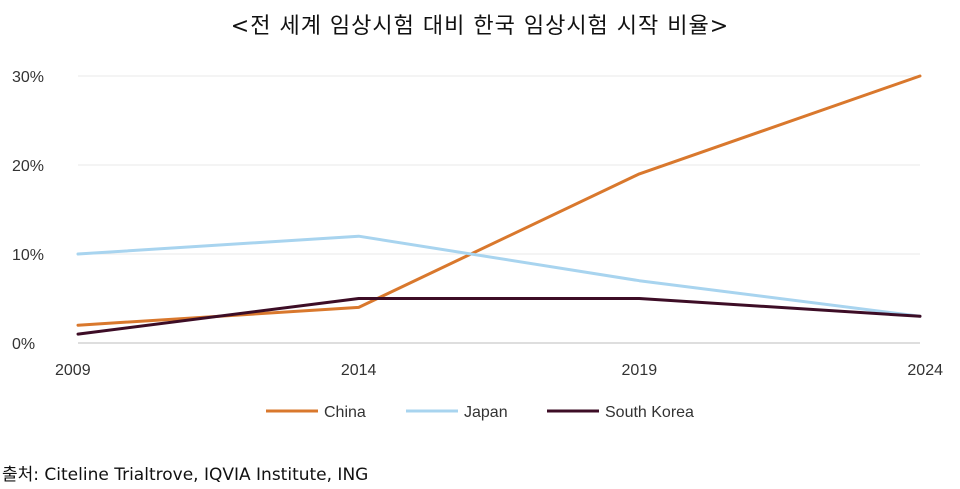 The image size is (960, 489). I want to click on chart-title: <전 세계 임상시험 대비 한국 임상시험 시작 비율>, so click(480, 26).